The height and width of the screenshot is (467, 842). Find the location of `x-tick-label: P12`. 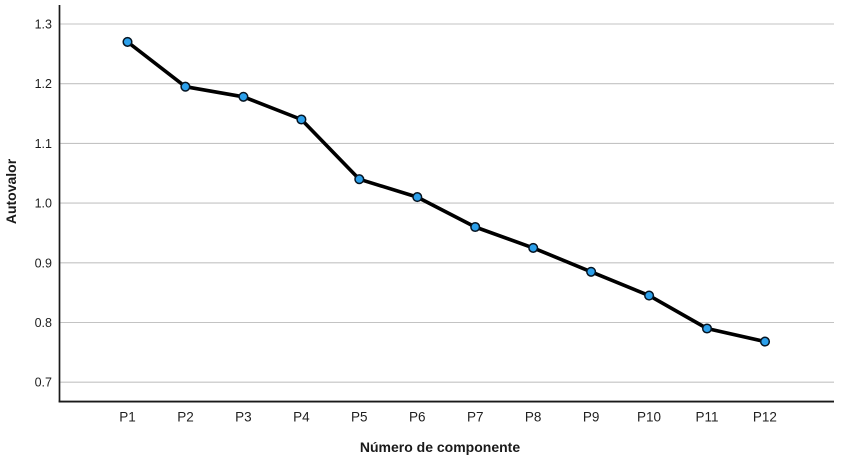

x-tick-label: P12 is located at coordinates (765, 417).